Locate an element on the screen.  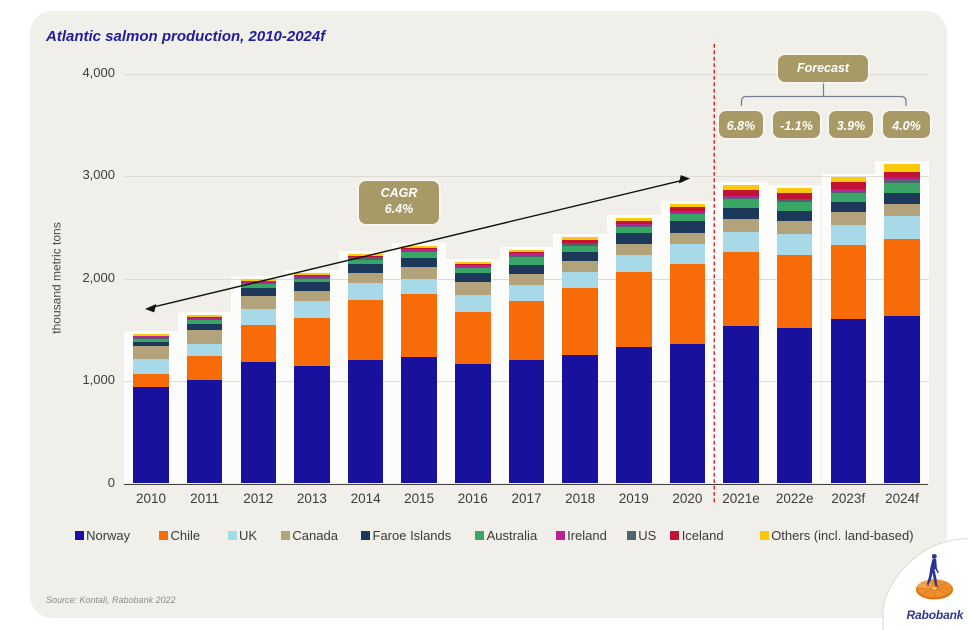
svg-text: Rabobank is located at coordinates (936, 615).